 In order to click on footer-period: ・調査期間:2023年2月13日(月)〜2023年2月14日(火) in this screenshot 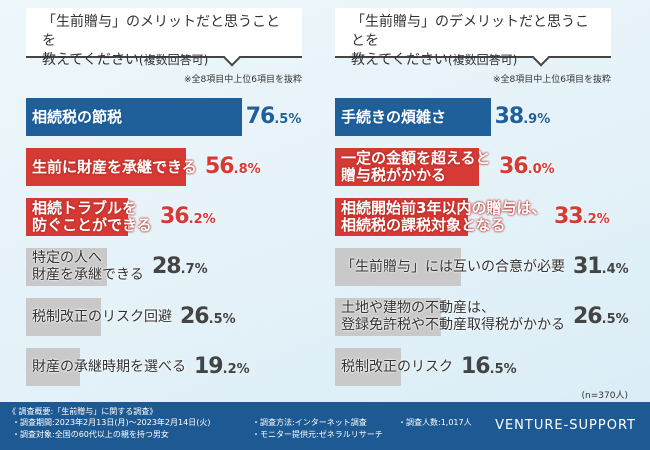, I will do `click(111, 422)`.